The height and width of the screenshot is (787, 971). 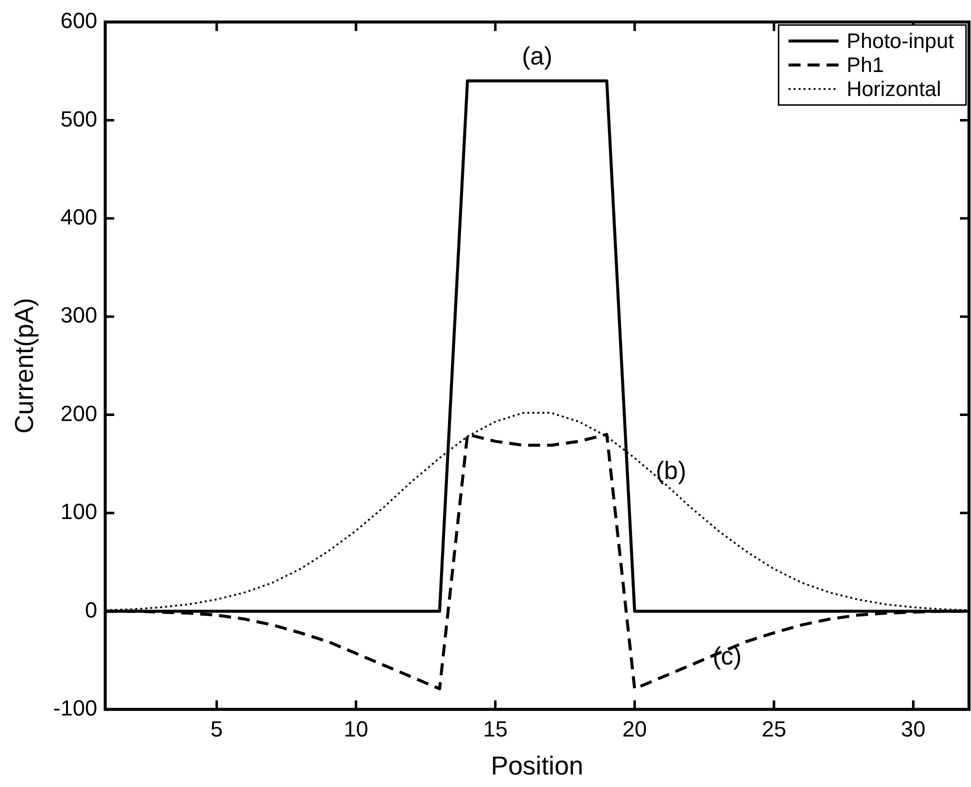 I want to click on y-tick-label: 500, so click(x=79, y=119).